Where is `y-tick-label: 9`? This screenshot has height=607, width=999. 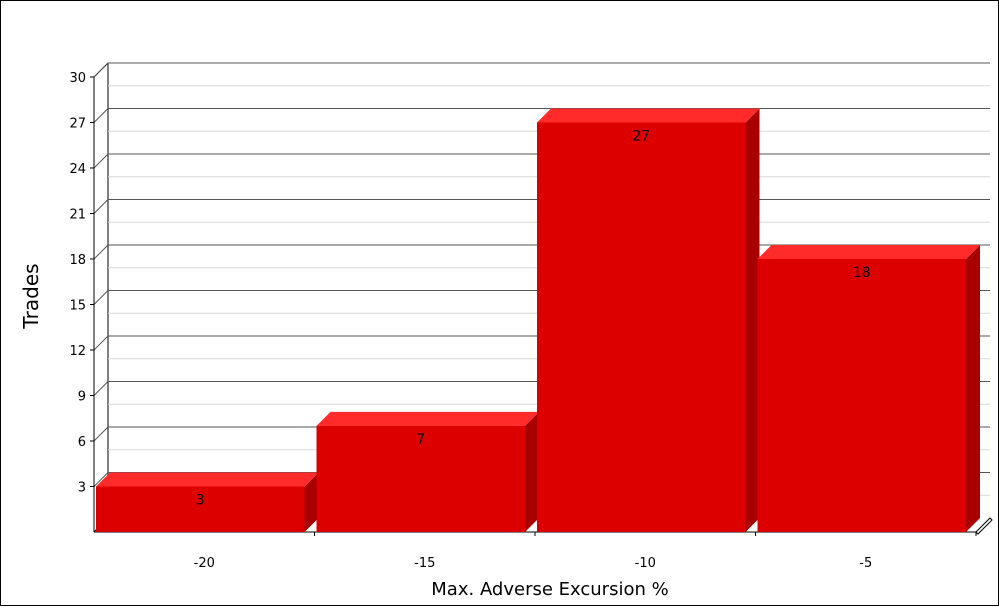 y-tick-label: 9 is located at coordinates (82, 397).